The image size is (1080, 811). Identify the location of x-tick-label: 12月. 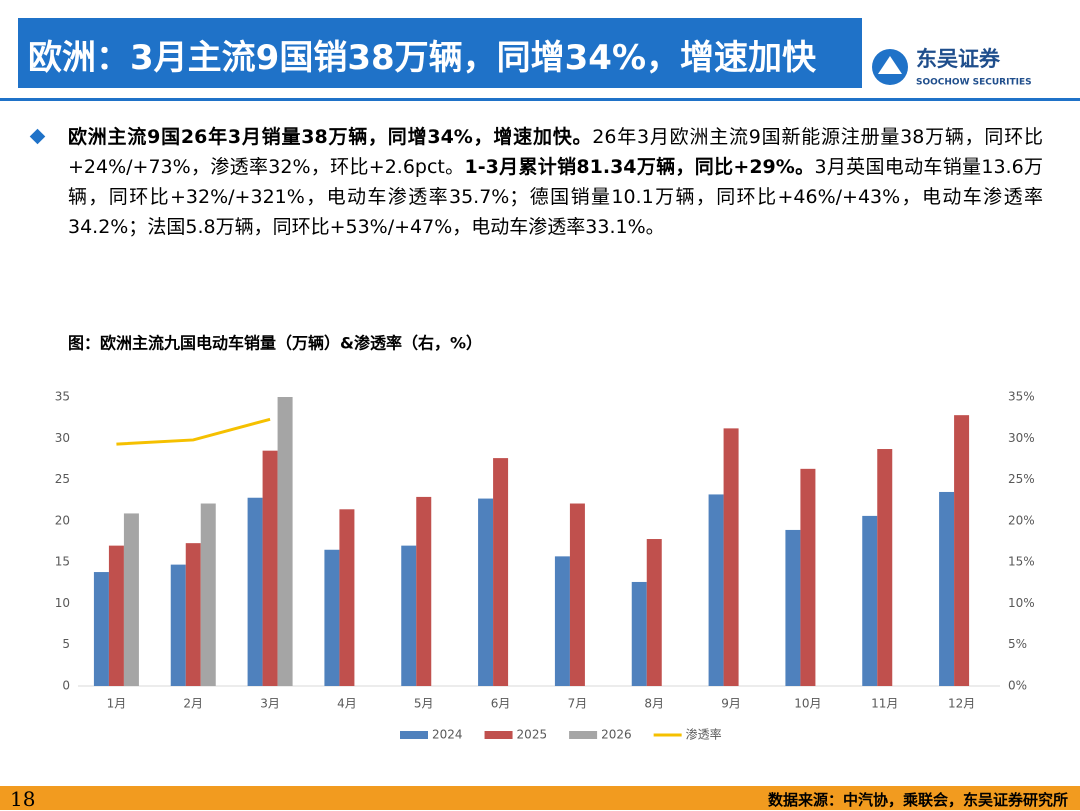
(961, 704).